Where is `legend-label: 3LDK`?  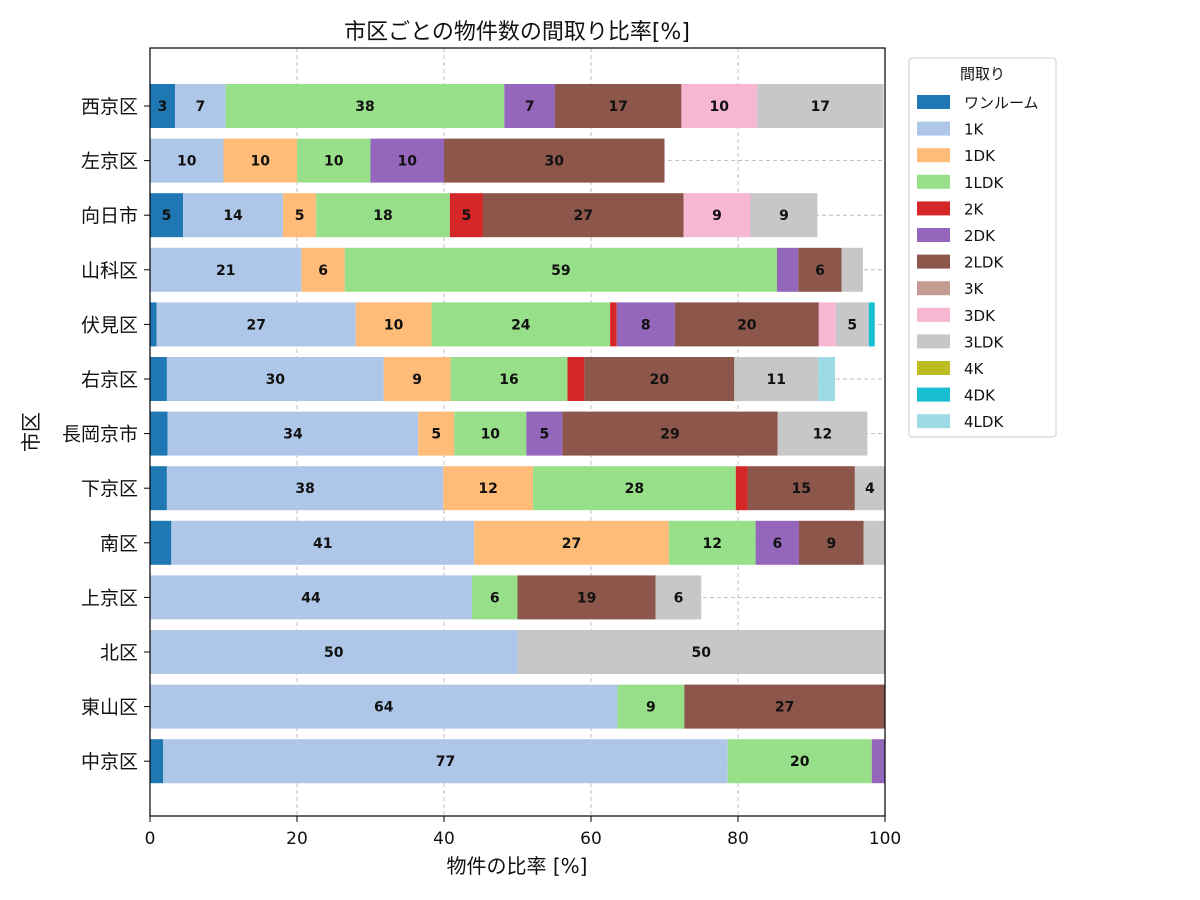
legend-label: 3LDK is located at coordinates (984, 342).